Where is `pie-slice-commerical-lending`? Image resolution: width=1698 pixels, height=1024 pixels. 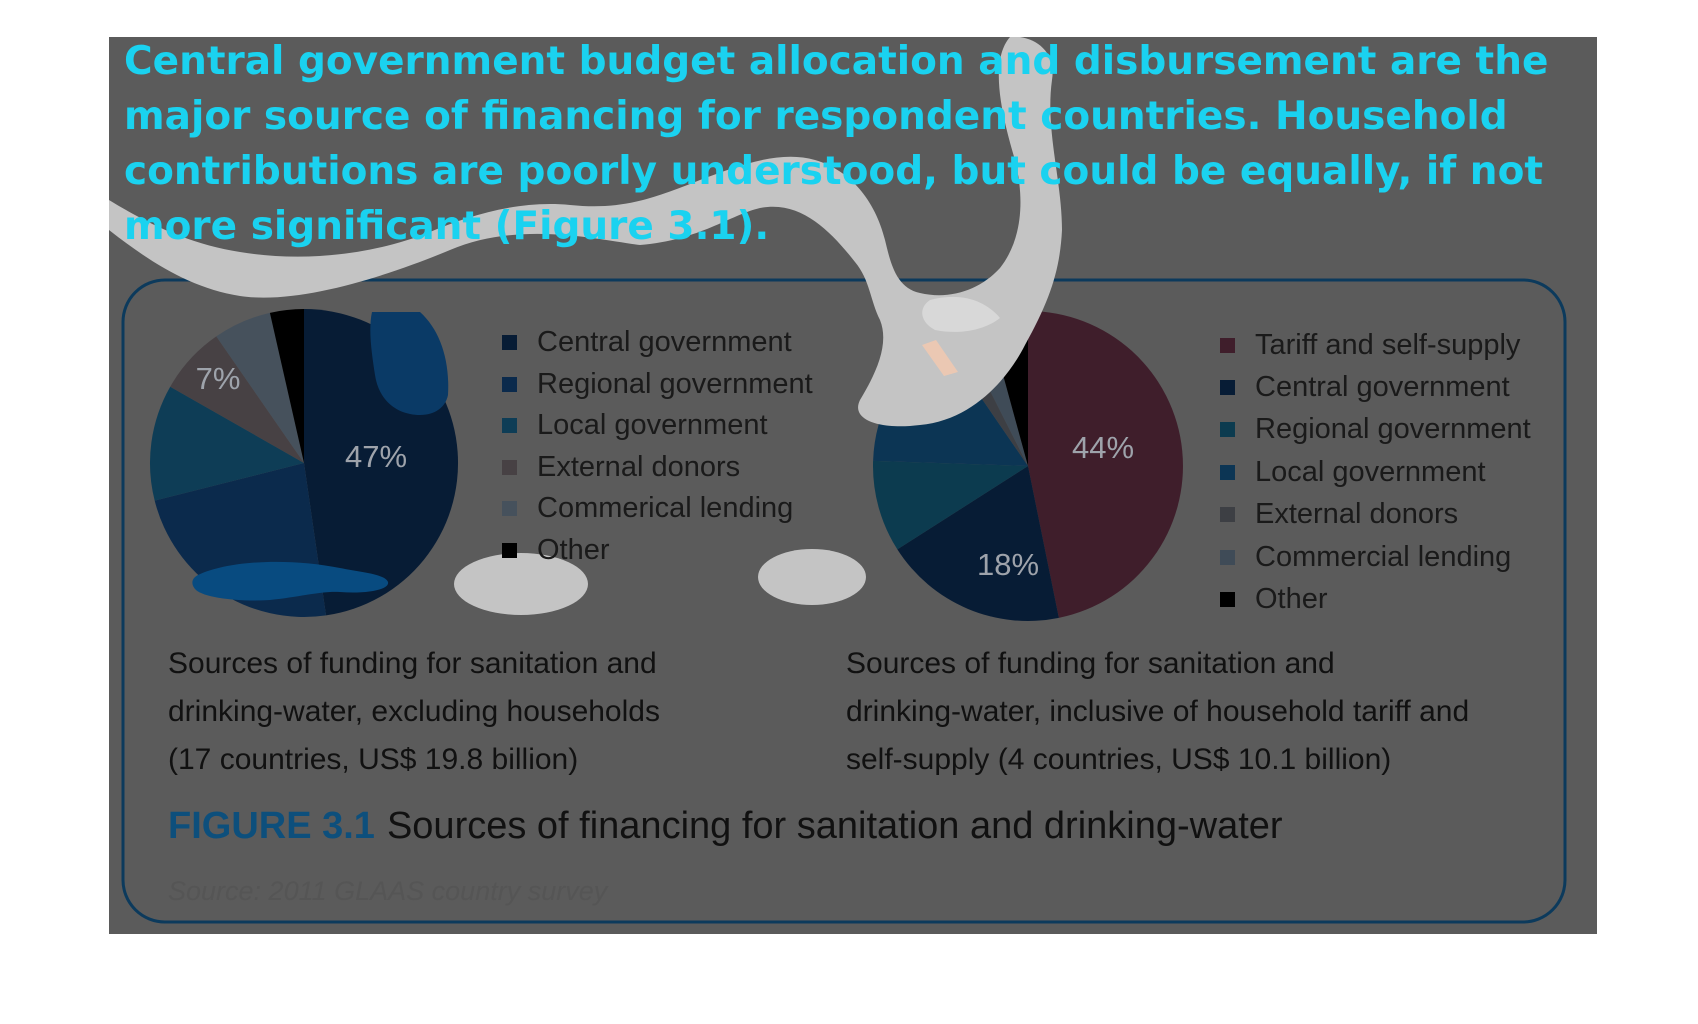
pie-slice-commerical-lending is located at coordinates (260, 387).